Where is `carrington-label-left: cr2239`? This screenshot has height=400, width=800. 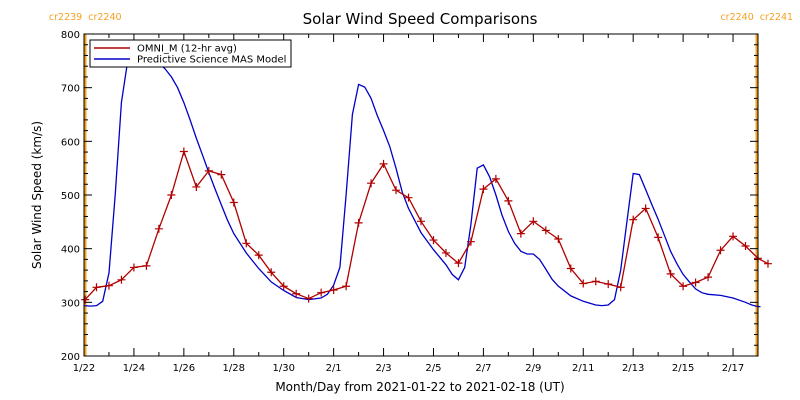
carrington-label-left: cr2239 is located at coordinates (65, 17).